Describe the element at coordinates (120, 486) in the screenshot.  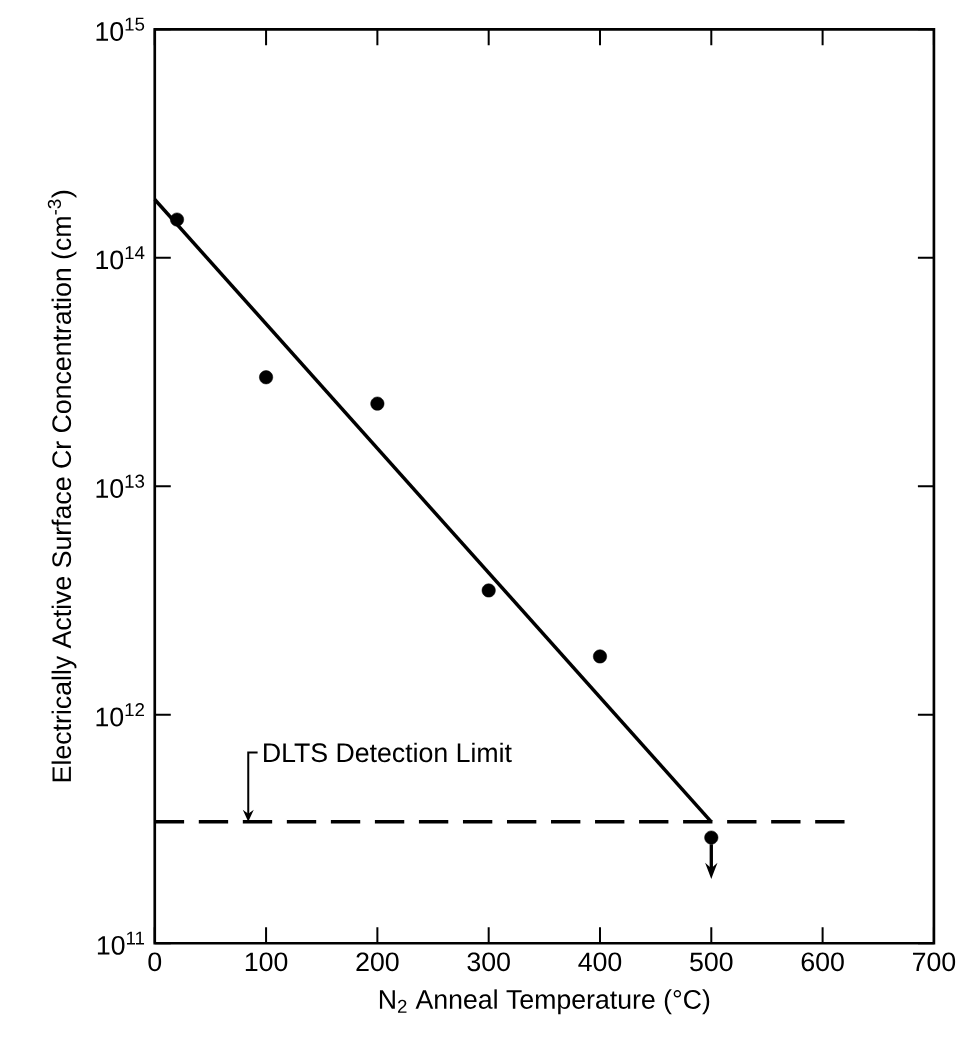
I see `y-tick-label: 10$^{13}$` at that location.